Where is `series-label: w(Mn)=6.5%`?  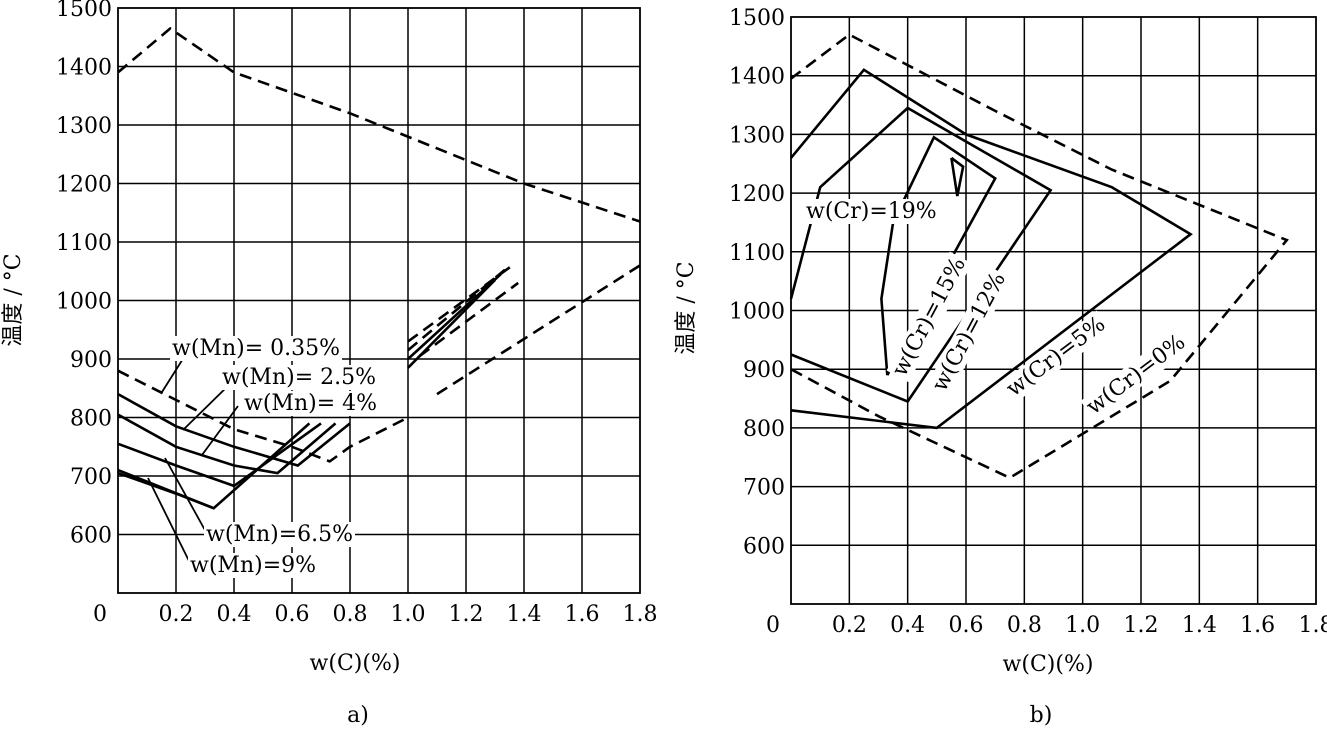 series-label: w(Mn)=6.5% is located at coordinates (279, 534).